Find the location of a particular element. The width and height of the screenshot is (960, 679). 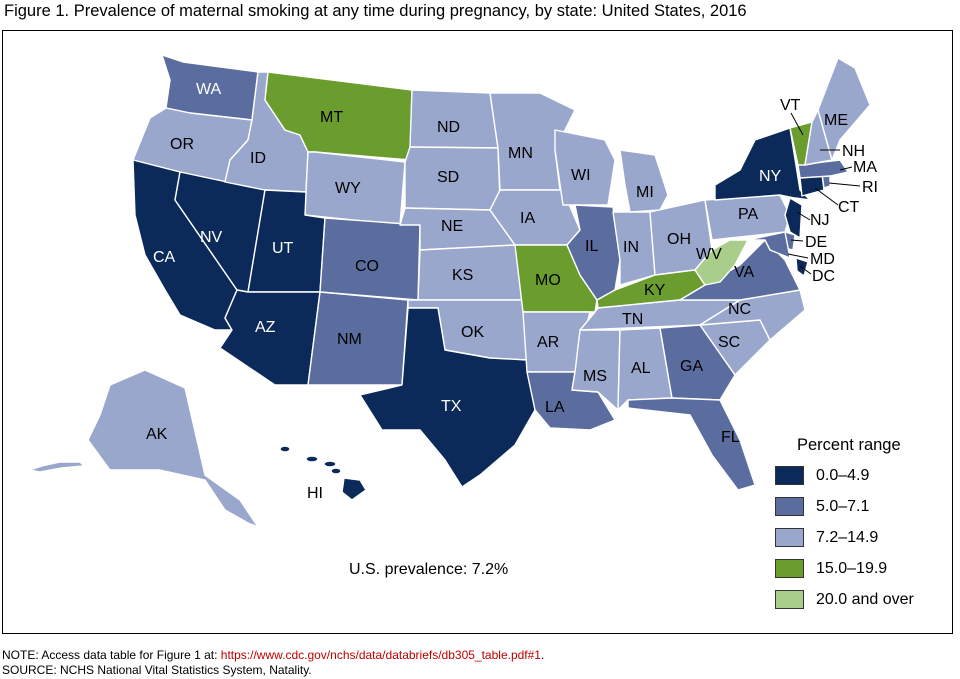

leader-ct is located at coordinates (826, 196).